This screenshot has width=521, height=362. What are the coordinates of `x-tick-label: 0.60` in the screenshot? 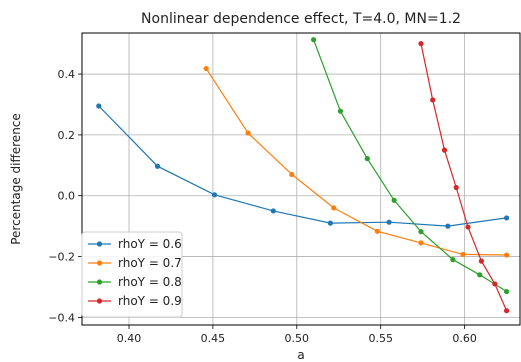 It's located at (464, 338).